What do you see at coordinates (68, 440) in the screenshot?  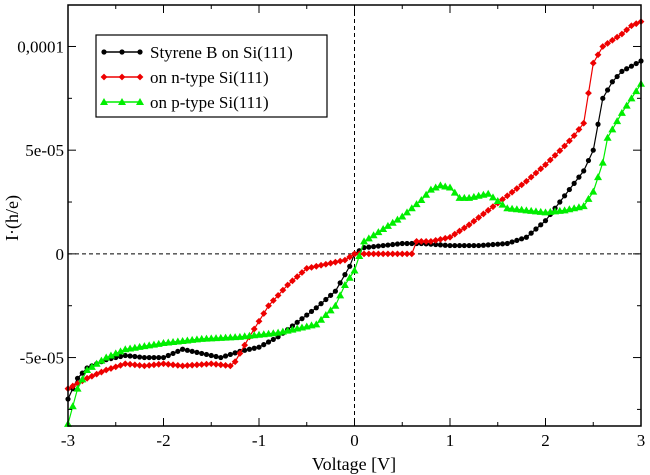 I see `x-tick-label: -3` at bounding box center [68, 440].